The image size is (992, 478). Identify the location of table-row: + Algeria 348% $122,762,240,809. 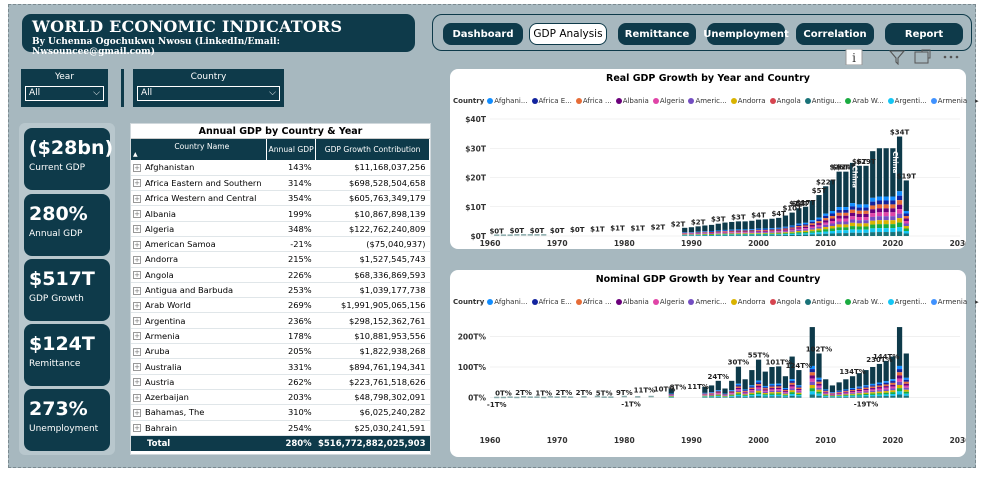
(280, 229).